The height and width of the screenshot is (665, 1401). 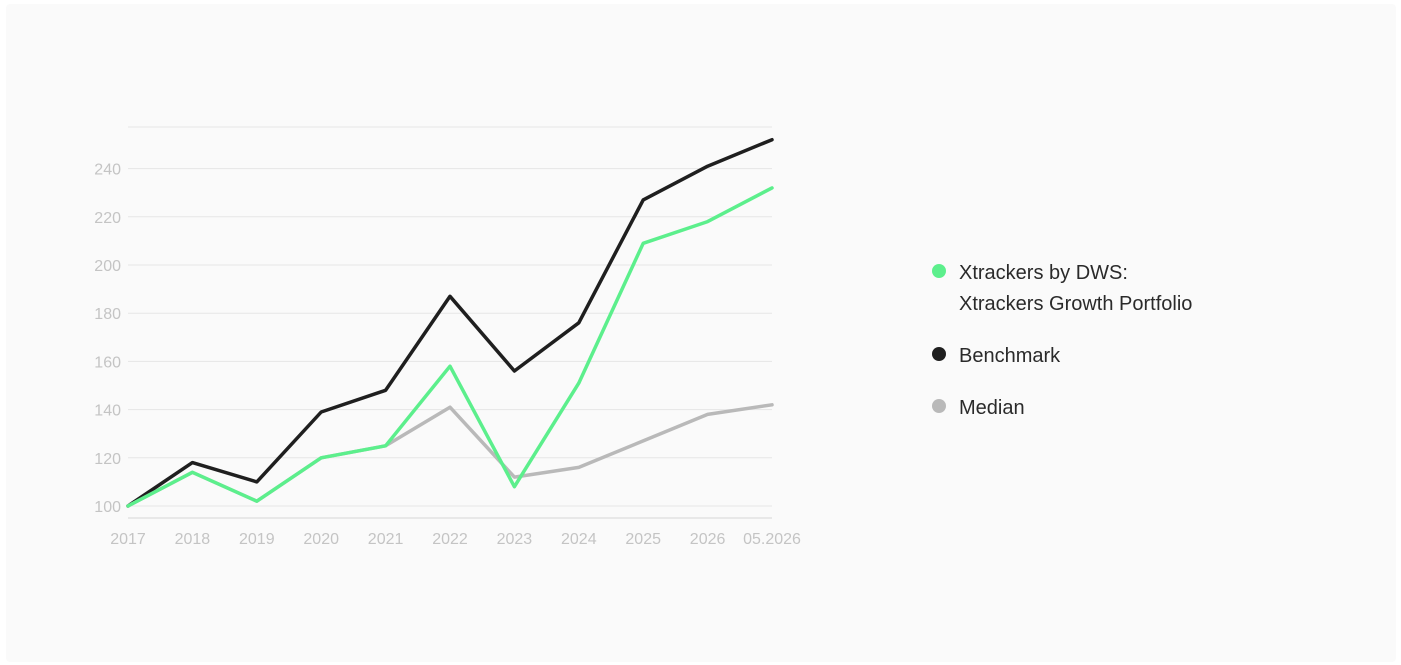 I want to click on series-line-median, so click(x=450, y=455).